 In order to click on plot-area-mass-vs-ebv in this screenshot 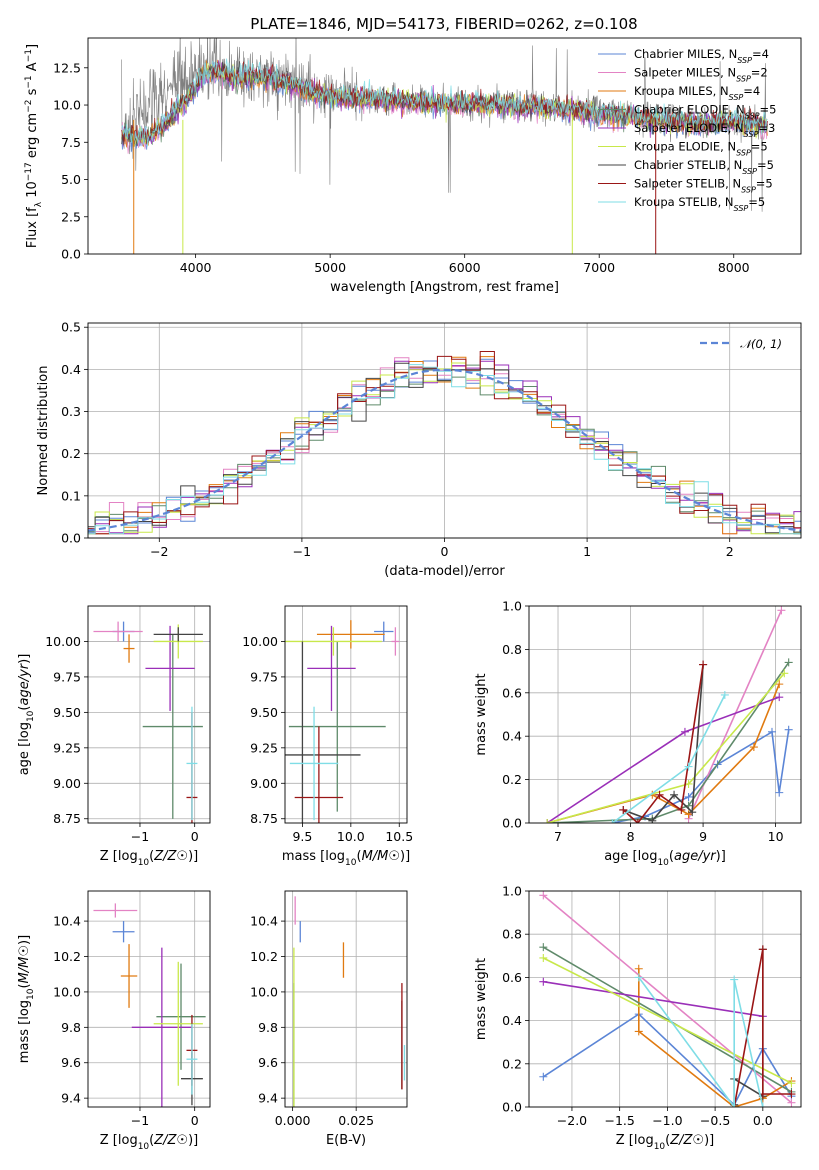, I will do `click(349, 1001)`.